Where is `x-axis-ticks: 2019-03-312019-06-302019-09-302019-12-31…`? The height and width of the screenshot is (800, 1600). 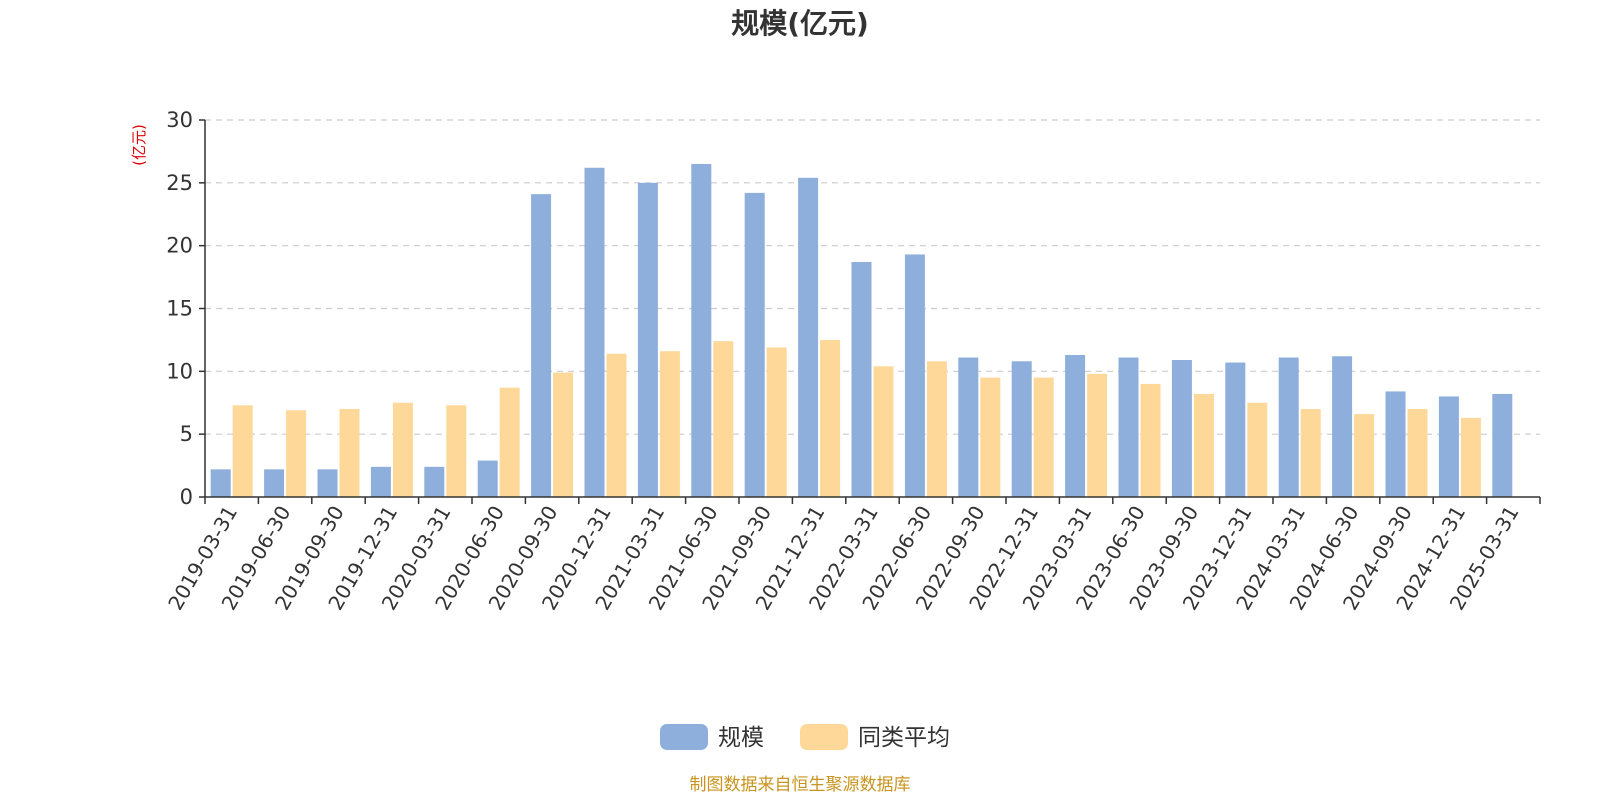
x-axis-ticks: 2019-03-312019-06-302019-09-302019-12-31… is located at coordinates (852, 555).